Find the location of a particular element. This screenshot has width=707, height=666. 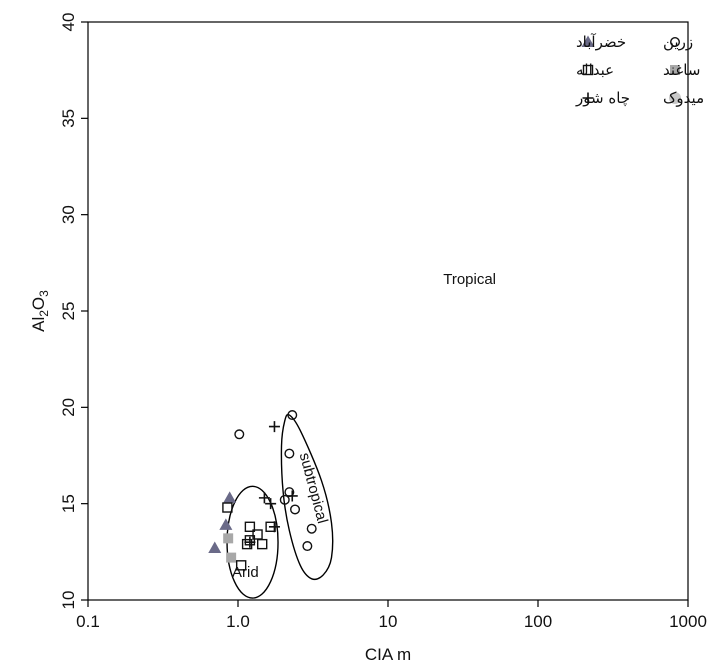

legend-label-0: زرین is located at coordinates (678, 42).